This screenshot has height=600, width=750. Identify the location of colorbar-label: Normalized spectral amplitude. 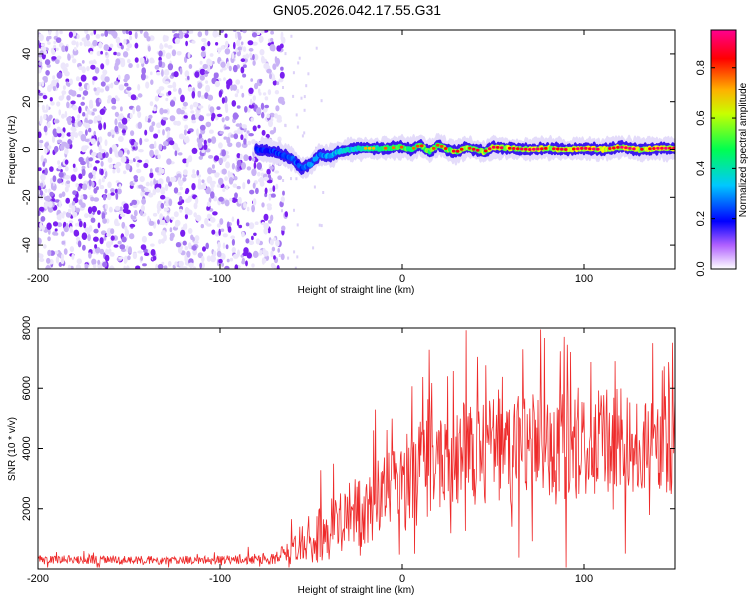
(743, 149).